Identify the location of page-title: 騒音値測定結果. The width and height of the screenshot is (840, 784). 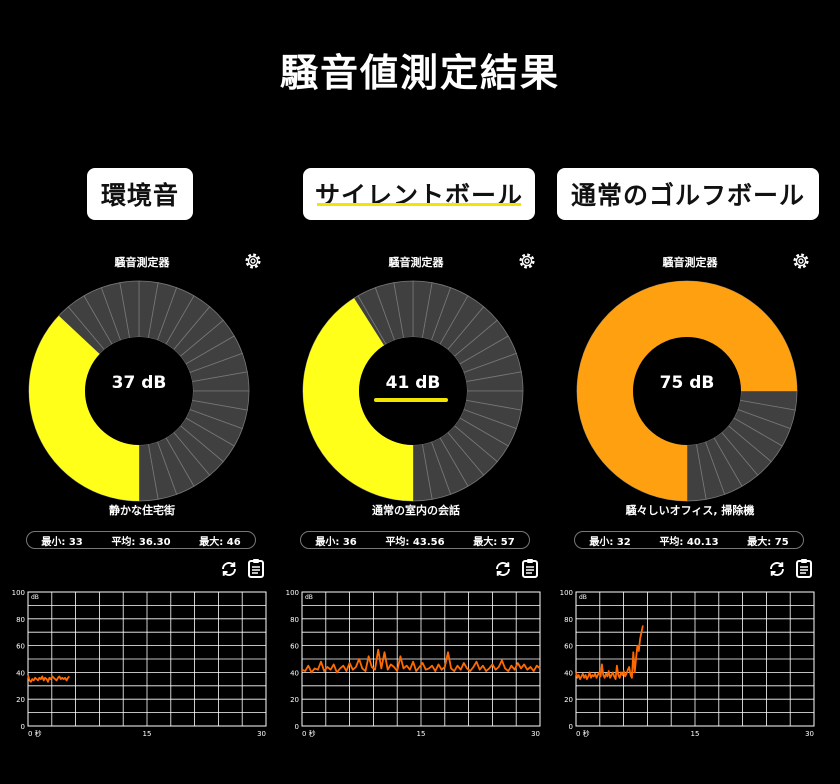
(419, 73).